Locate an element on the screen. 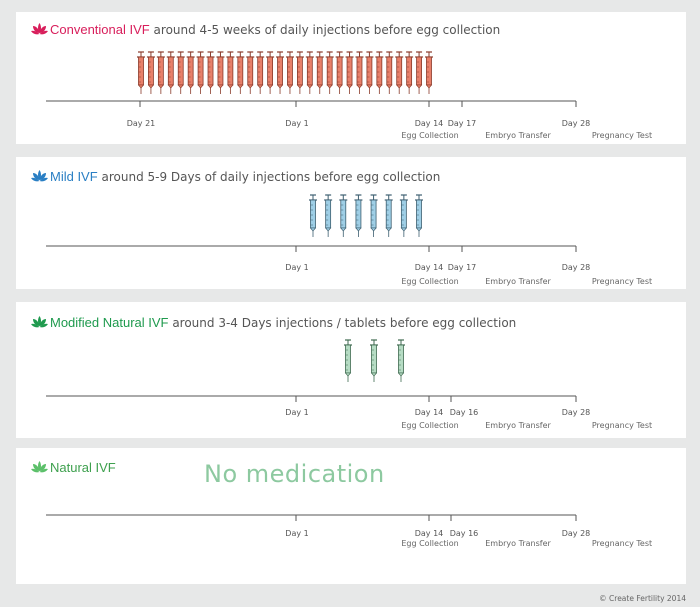  panel-title-highlight: Natural IVF is located at coordinates (83, 467).